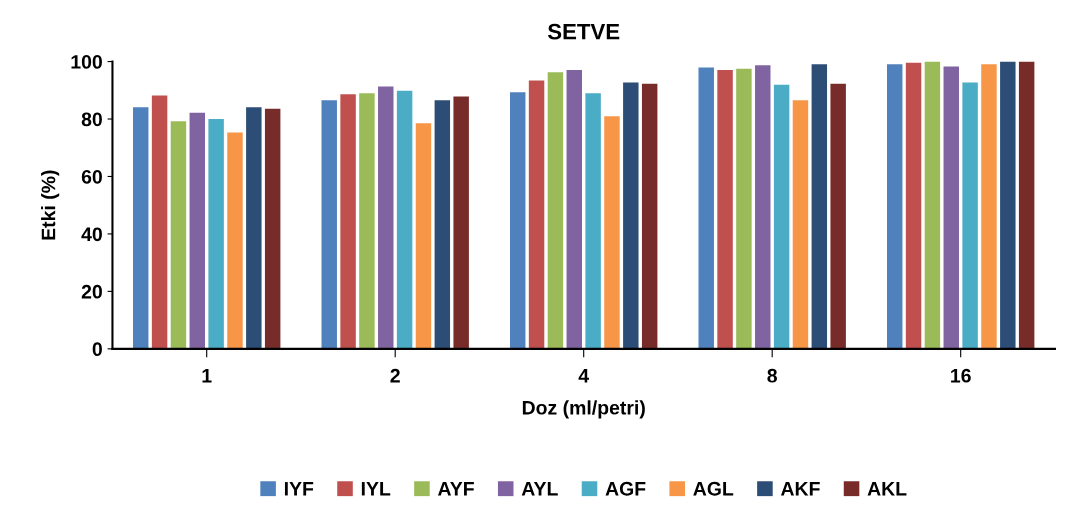 The height and width of the screenshot is (513, 1071). I want to click on legend-label: AKL, so click(887, 489).